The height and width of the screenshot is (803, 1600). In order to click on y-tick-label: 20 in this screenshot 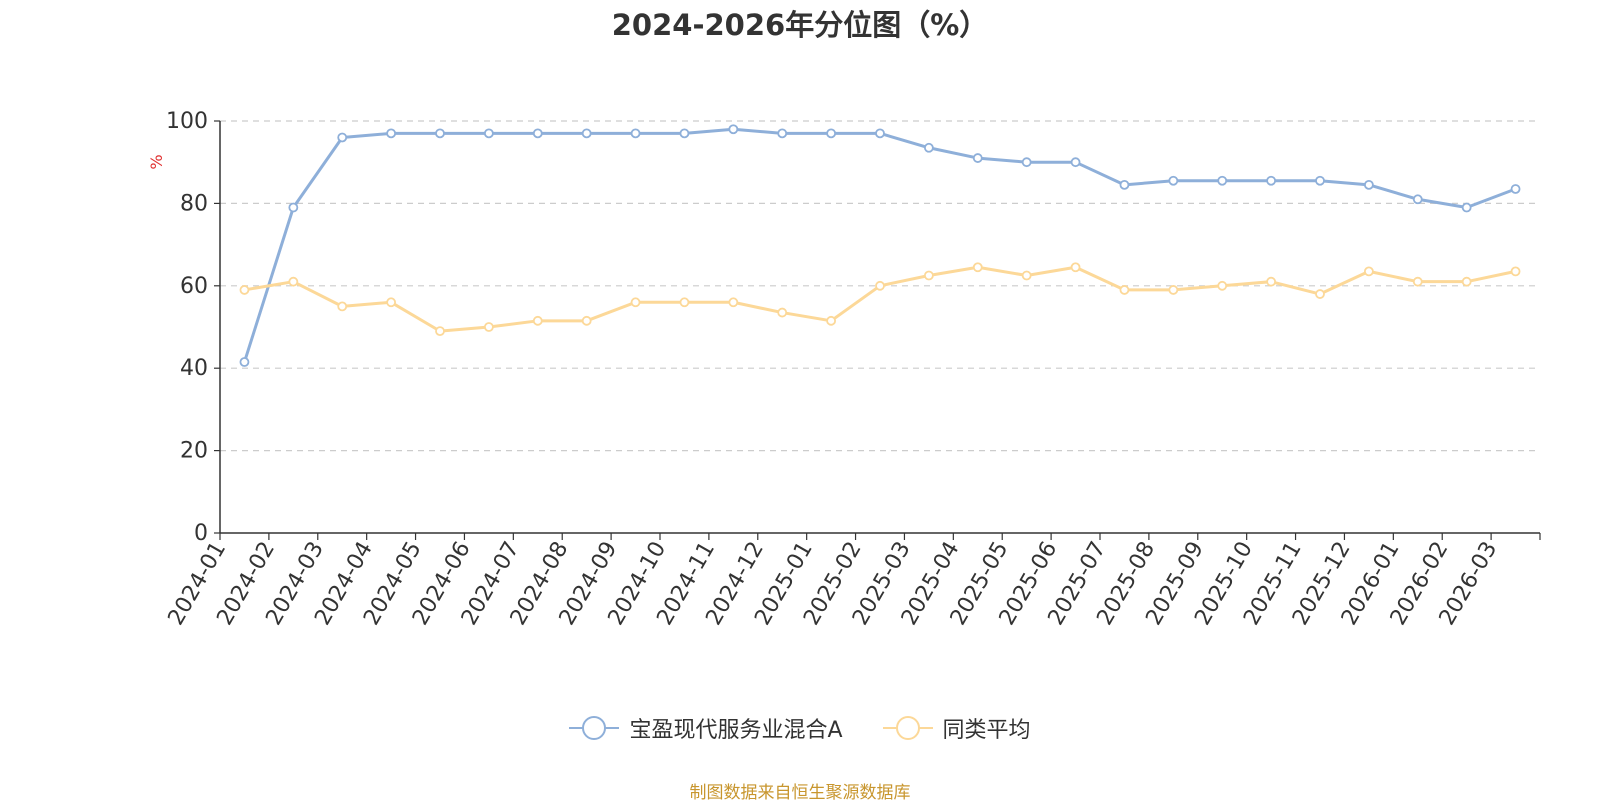, I will do `click(194, 451)`.